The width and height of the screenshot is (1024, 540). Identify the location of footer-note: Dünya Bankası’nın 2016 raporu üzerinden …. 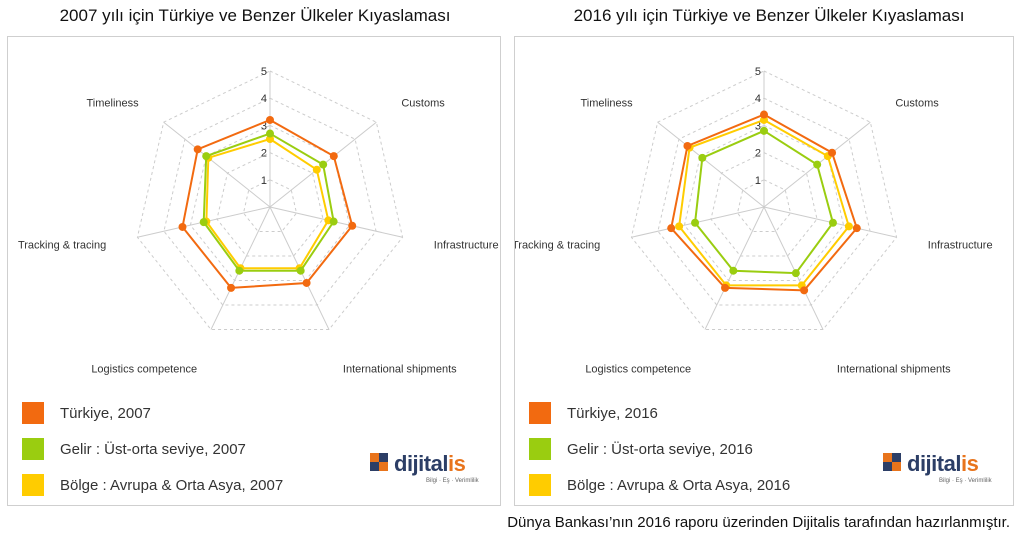
(758, 522).